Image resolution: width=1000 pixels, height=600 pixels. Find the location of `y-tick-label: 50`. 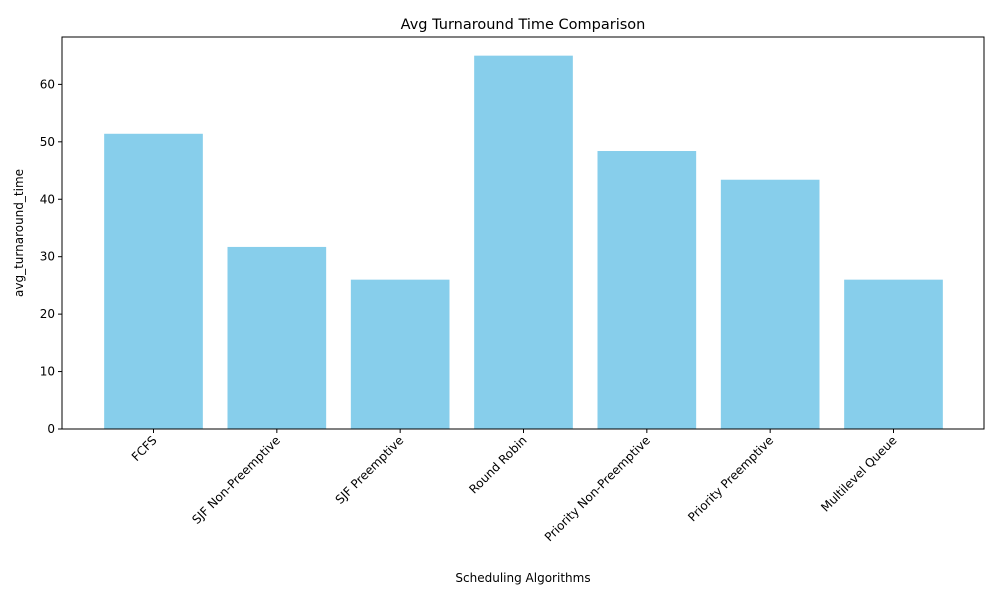

y-tick-label: 50 is located at coordinates (47, 142).